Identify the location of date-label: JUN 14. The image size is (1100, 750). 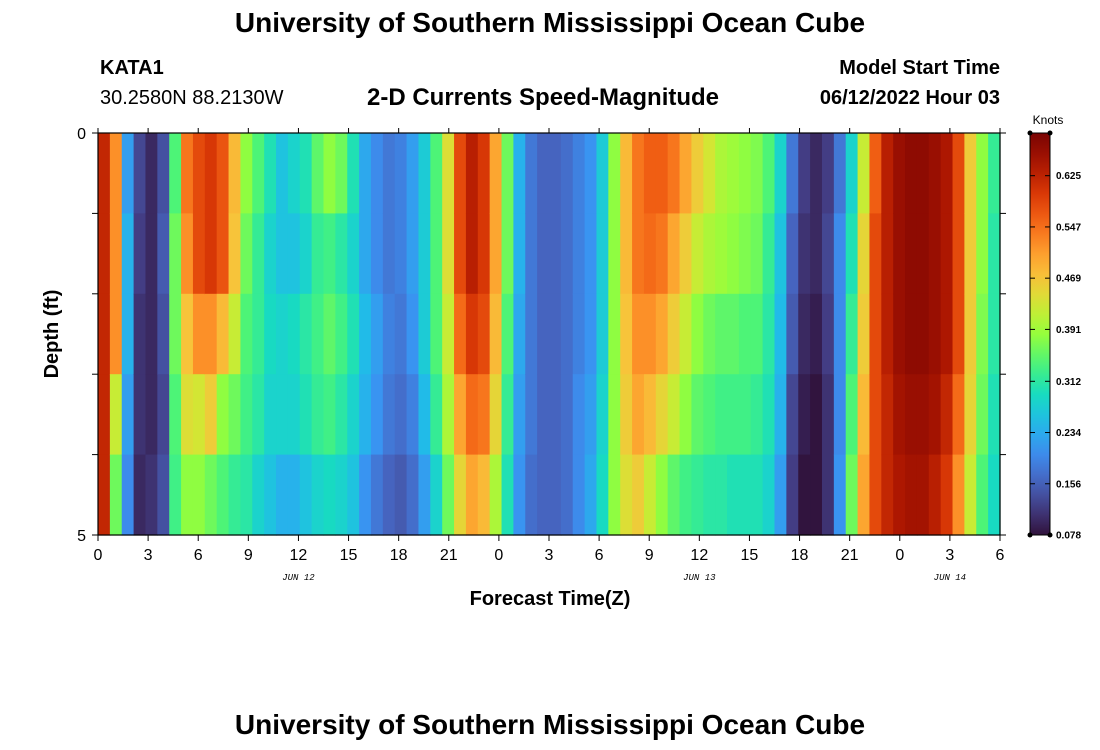
(950, 578).